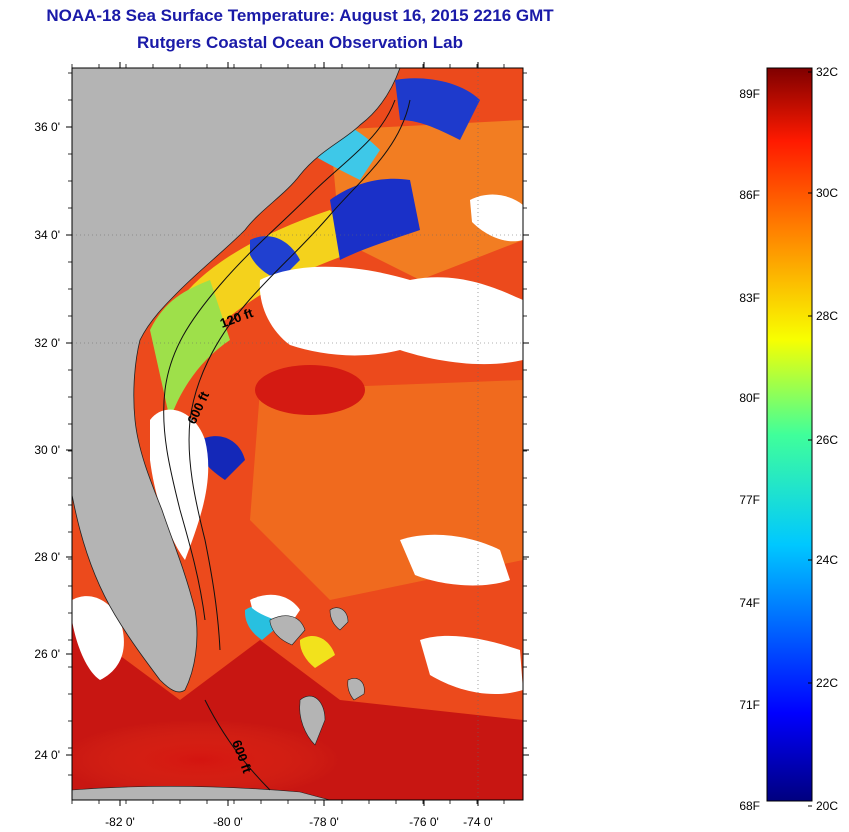  Describe the element at coordinates (827, 193) in the screenshot. I see `celsius-label: 30C` at that location.